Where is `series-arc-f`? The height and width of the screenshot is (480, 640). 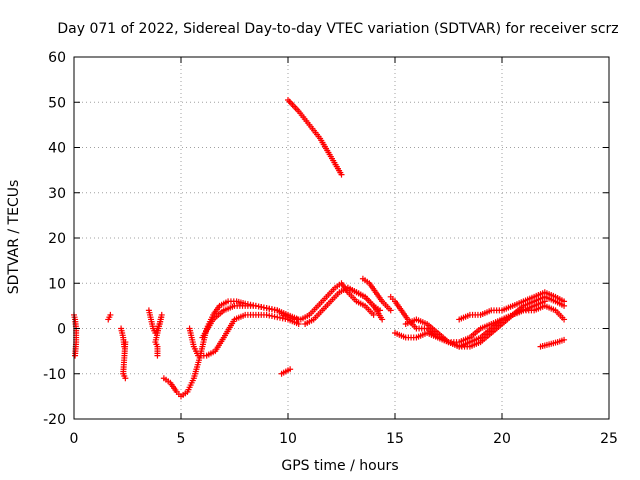
series-arc-f is located at coordinates (244, 335).